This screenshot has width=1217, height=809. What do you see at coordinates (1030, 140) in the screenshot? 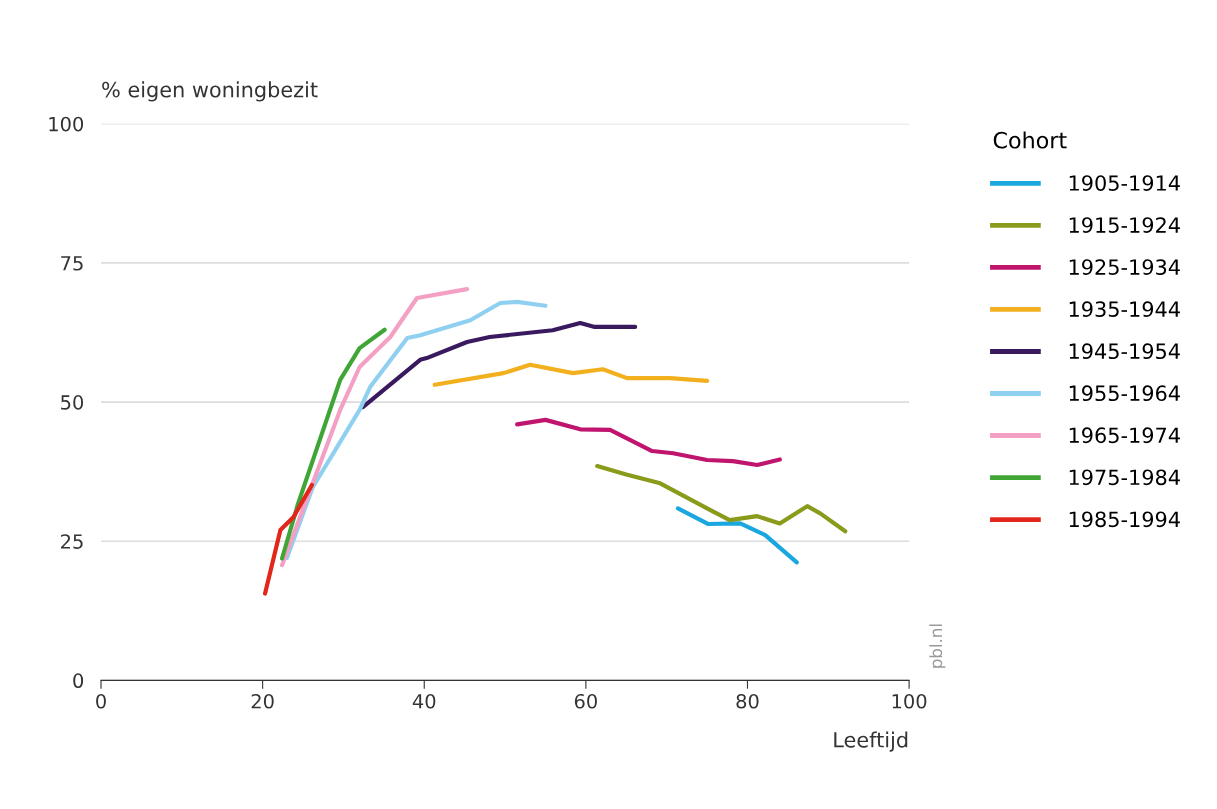
I see `legend-title: Cohort` at bounding box center [1030, 140].